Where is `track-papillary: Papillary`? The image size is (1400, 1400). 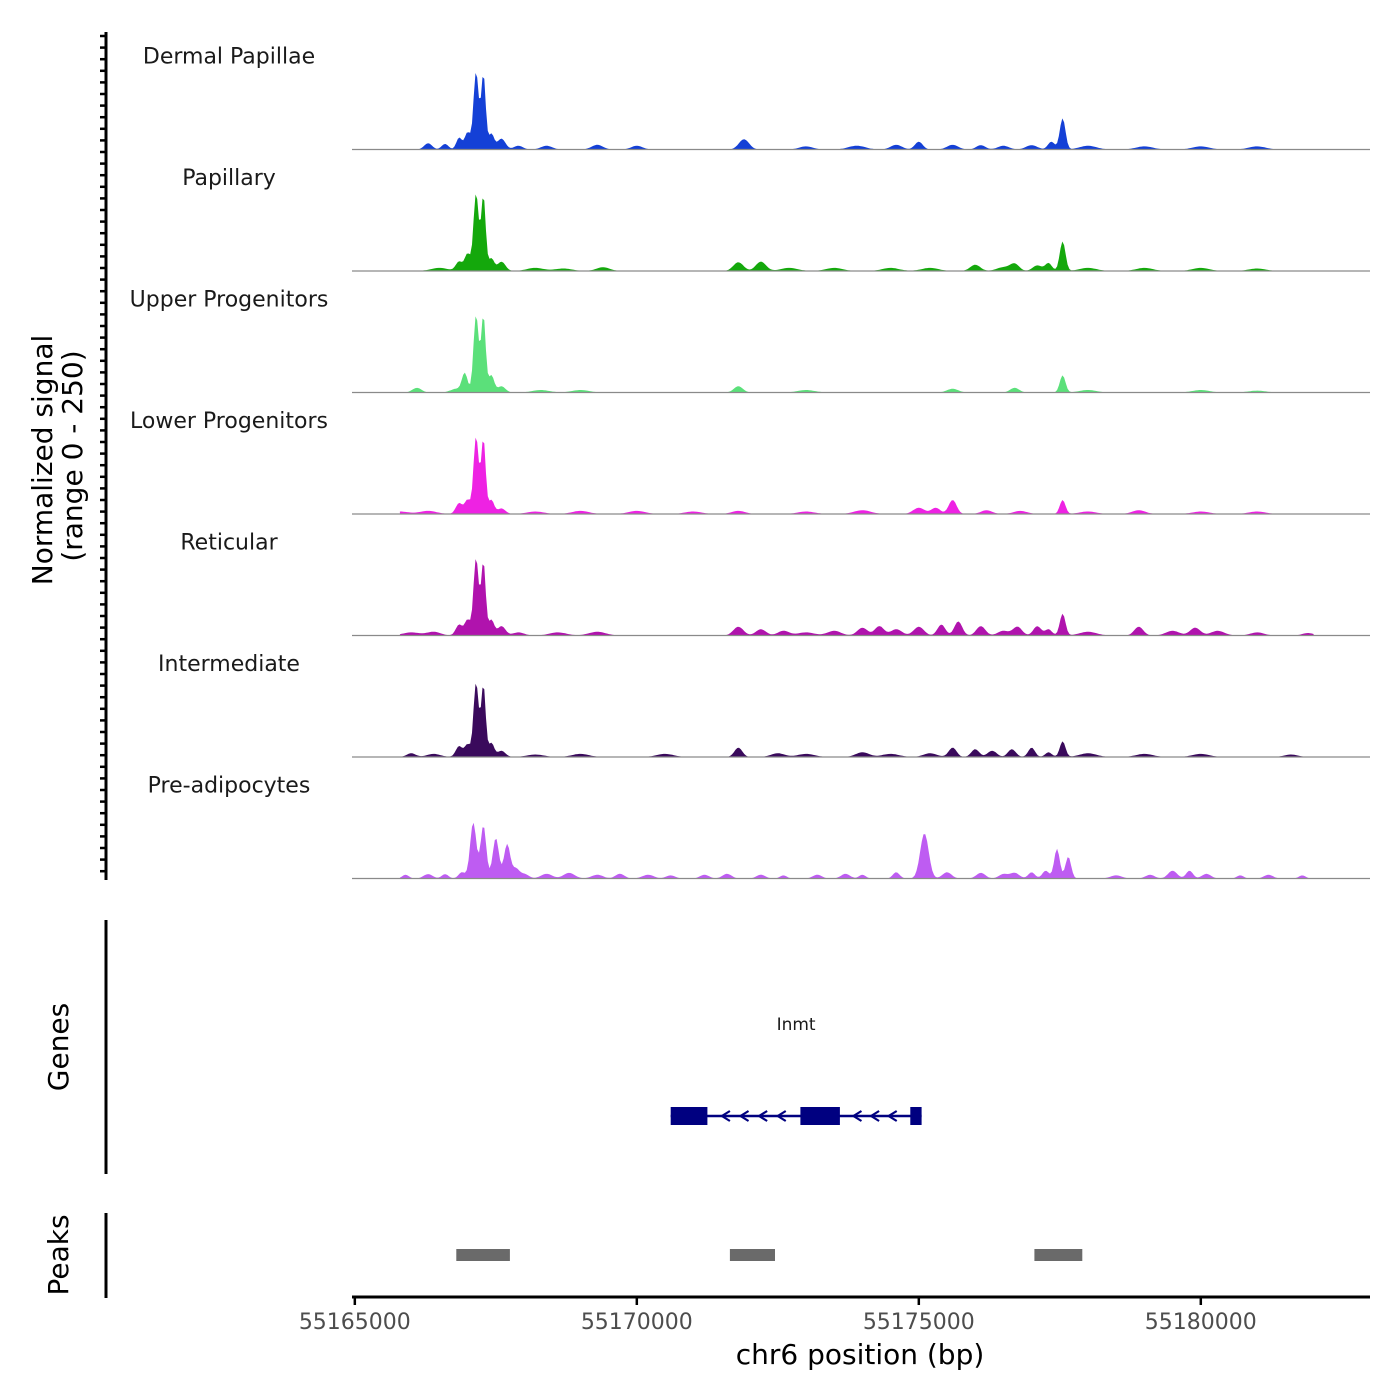
track-papillary: Papillary is located at coordinates (776, 219).